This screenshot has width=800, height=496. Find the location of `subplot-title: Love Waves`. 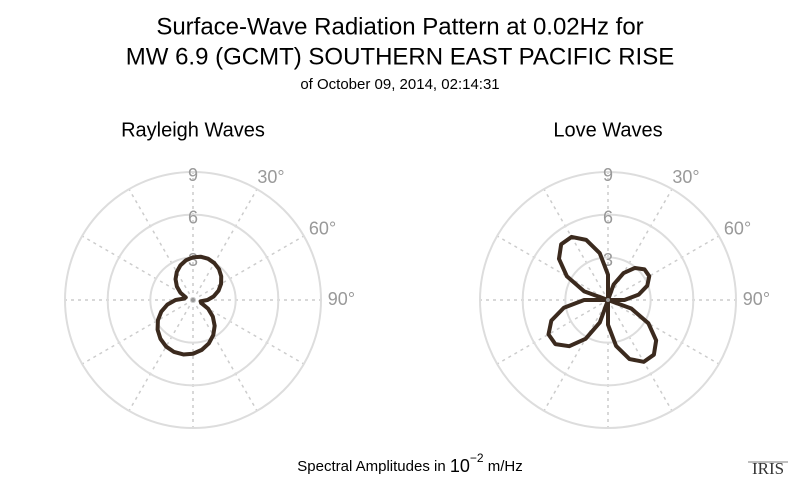

subplot-title: Love Waves is located at coordinates (607, 130).